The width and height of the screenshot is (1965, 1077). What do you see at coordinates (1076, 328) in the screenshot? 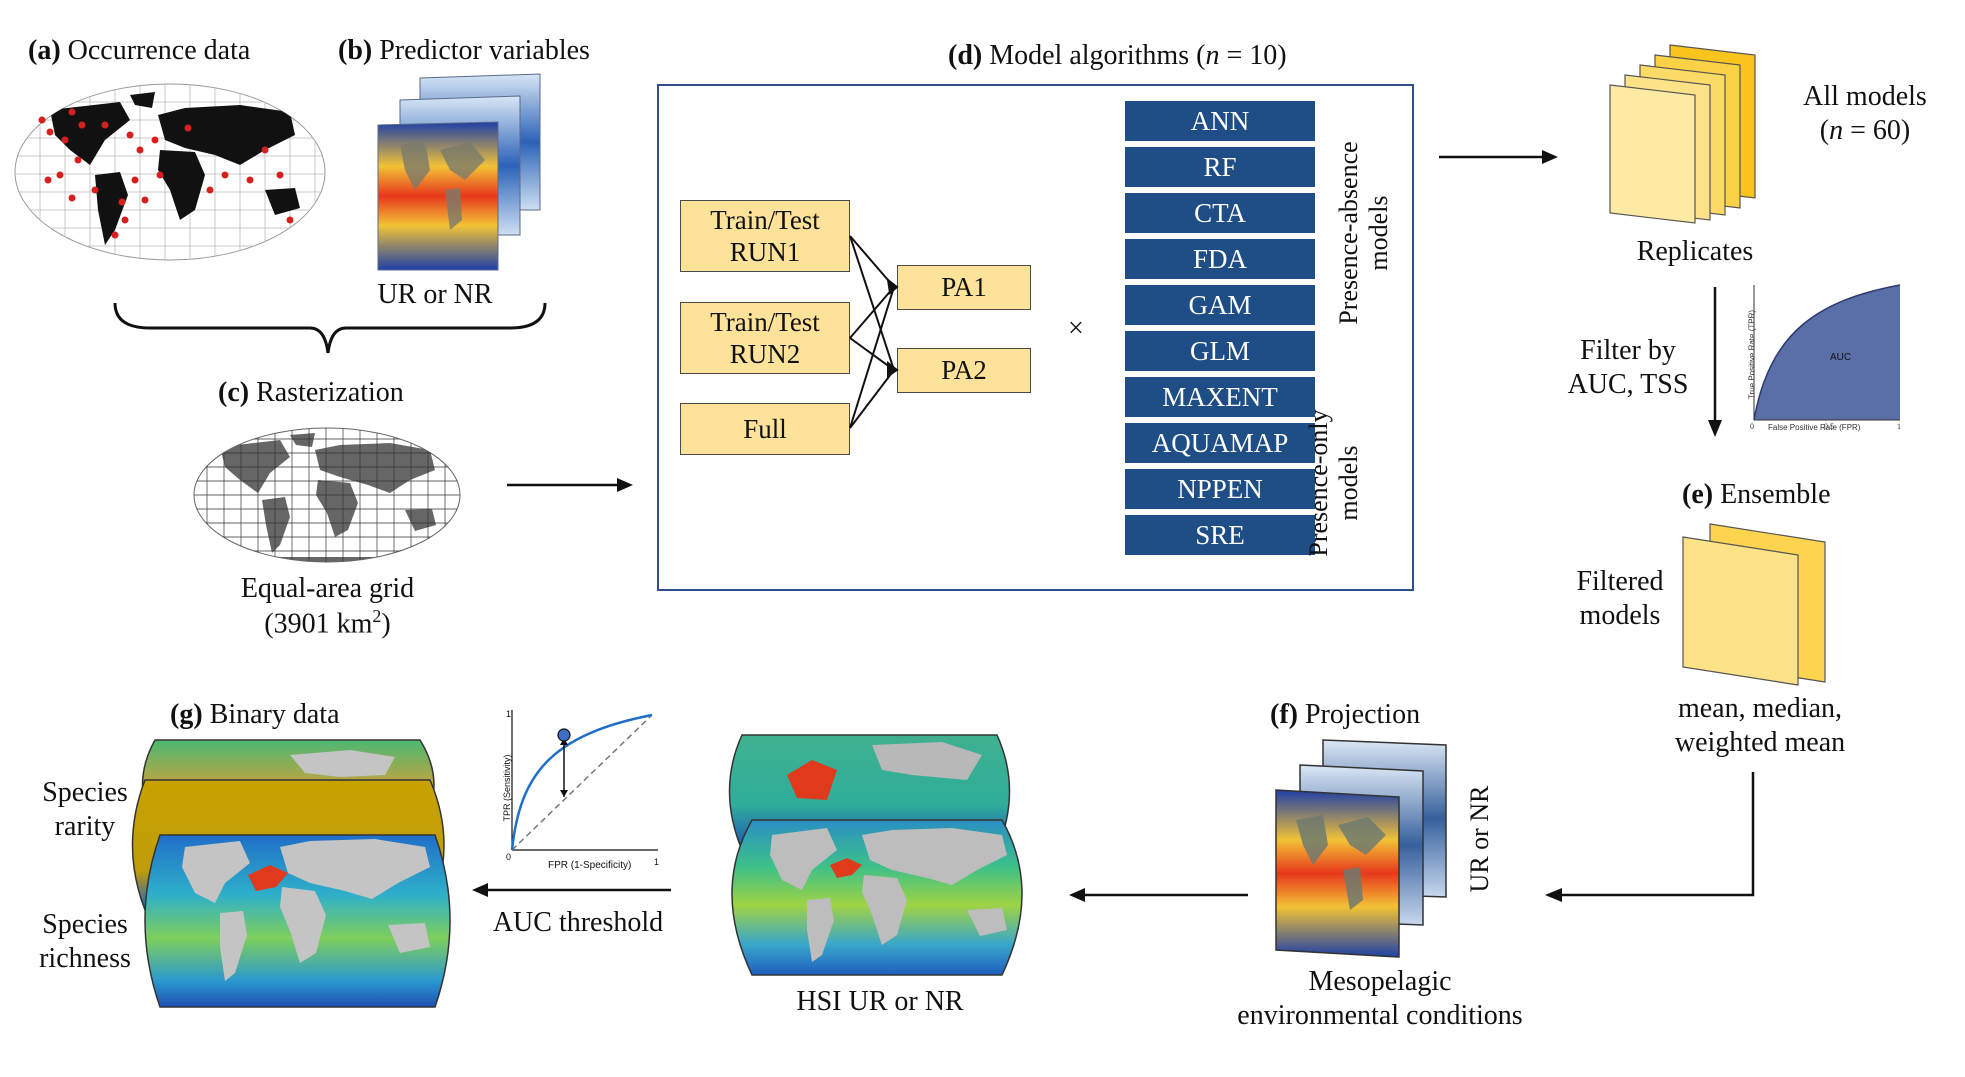
I see `times-symbol: ×` at bounding box center [1076, 328].